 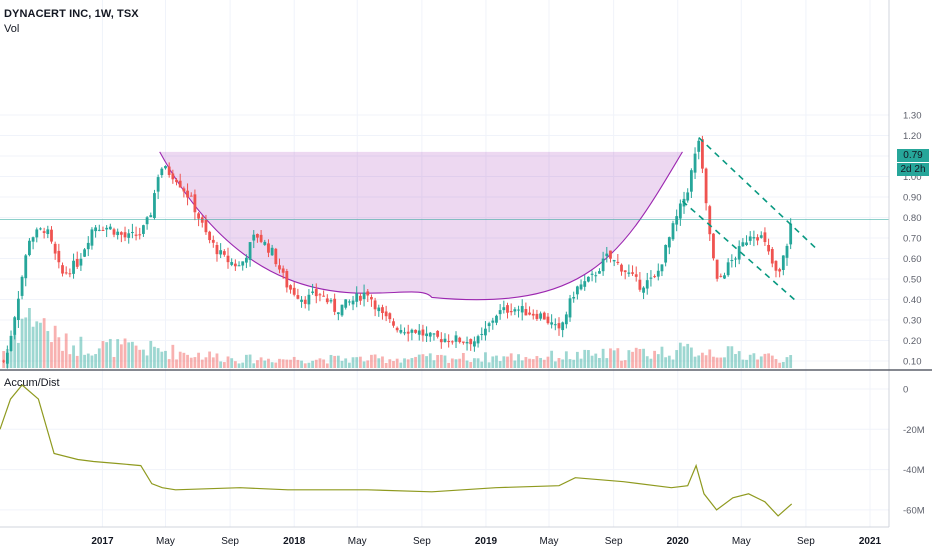 I want to click on bar-countdown-tag: 2d 2h, so click(x=913, y=169).